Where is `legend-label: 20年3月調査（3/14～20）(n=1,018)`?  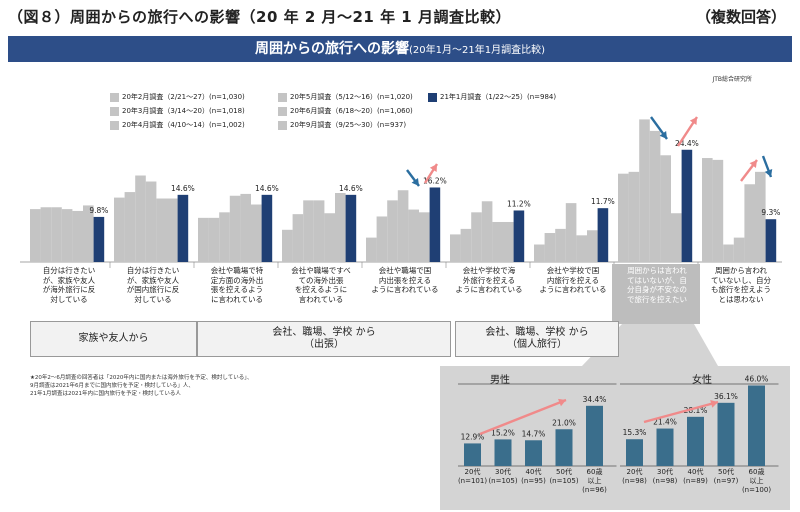
legend-label: 20年3月調査（3/14～20）(n=1,018) is located at coordinates (183, 111).